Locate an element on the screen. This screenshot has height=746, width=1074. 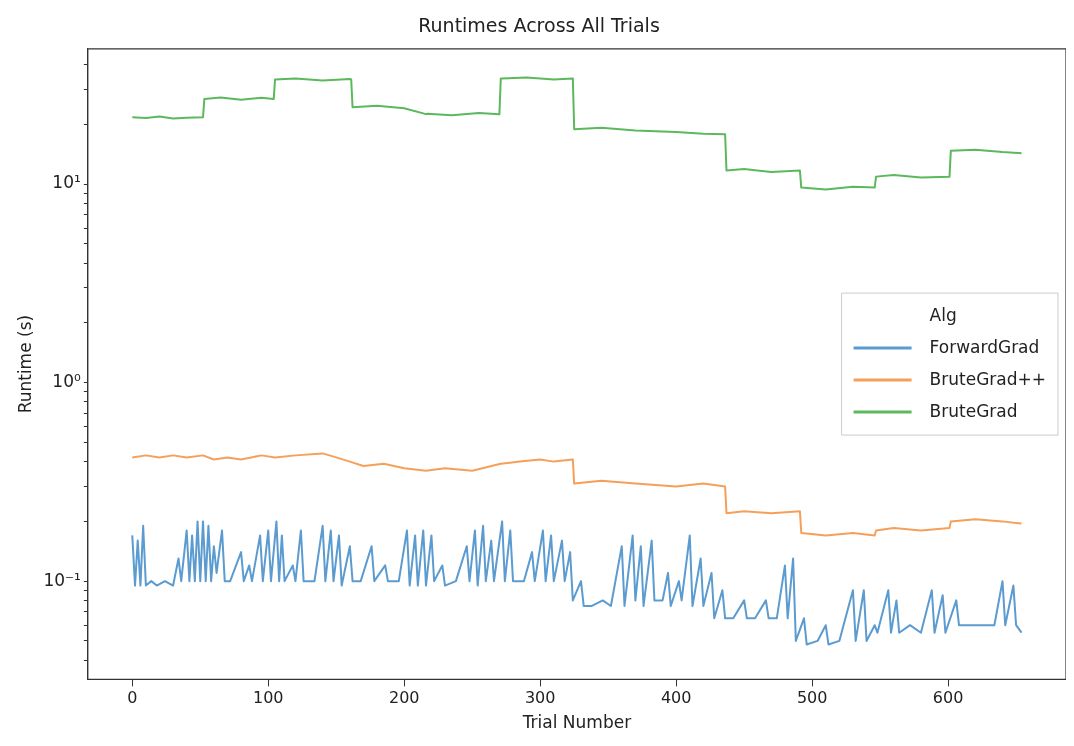
x-tick-label: 500 is located at coordinates (812, 698).